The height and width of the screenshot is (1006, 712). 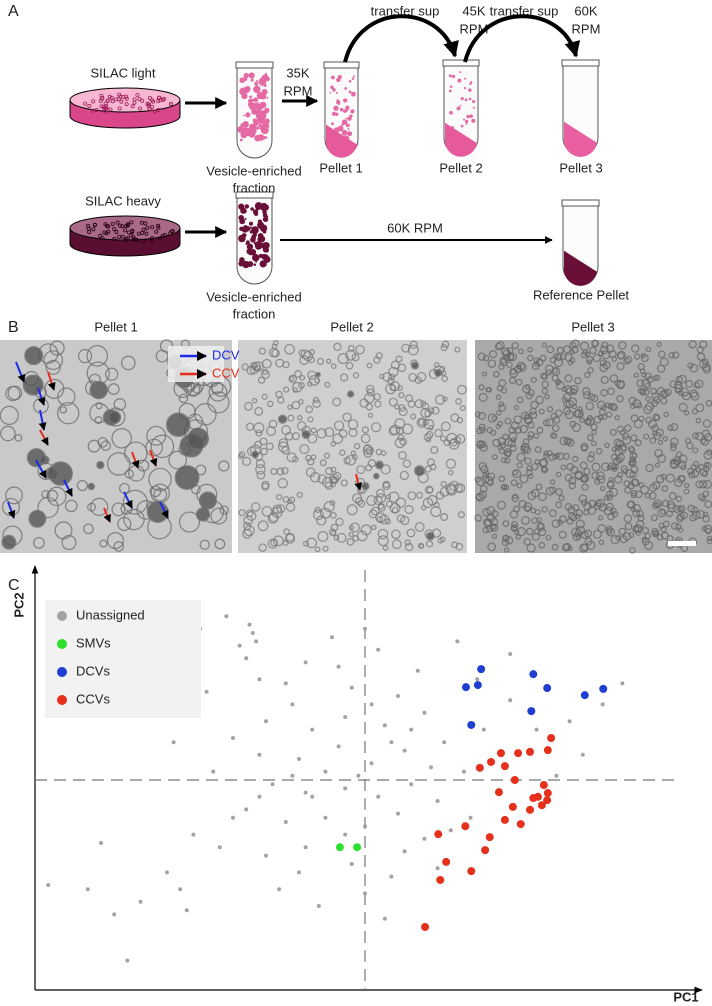 I want to click on spin-label: 60K, so click(x=585, y=10).